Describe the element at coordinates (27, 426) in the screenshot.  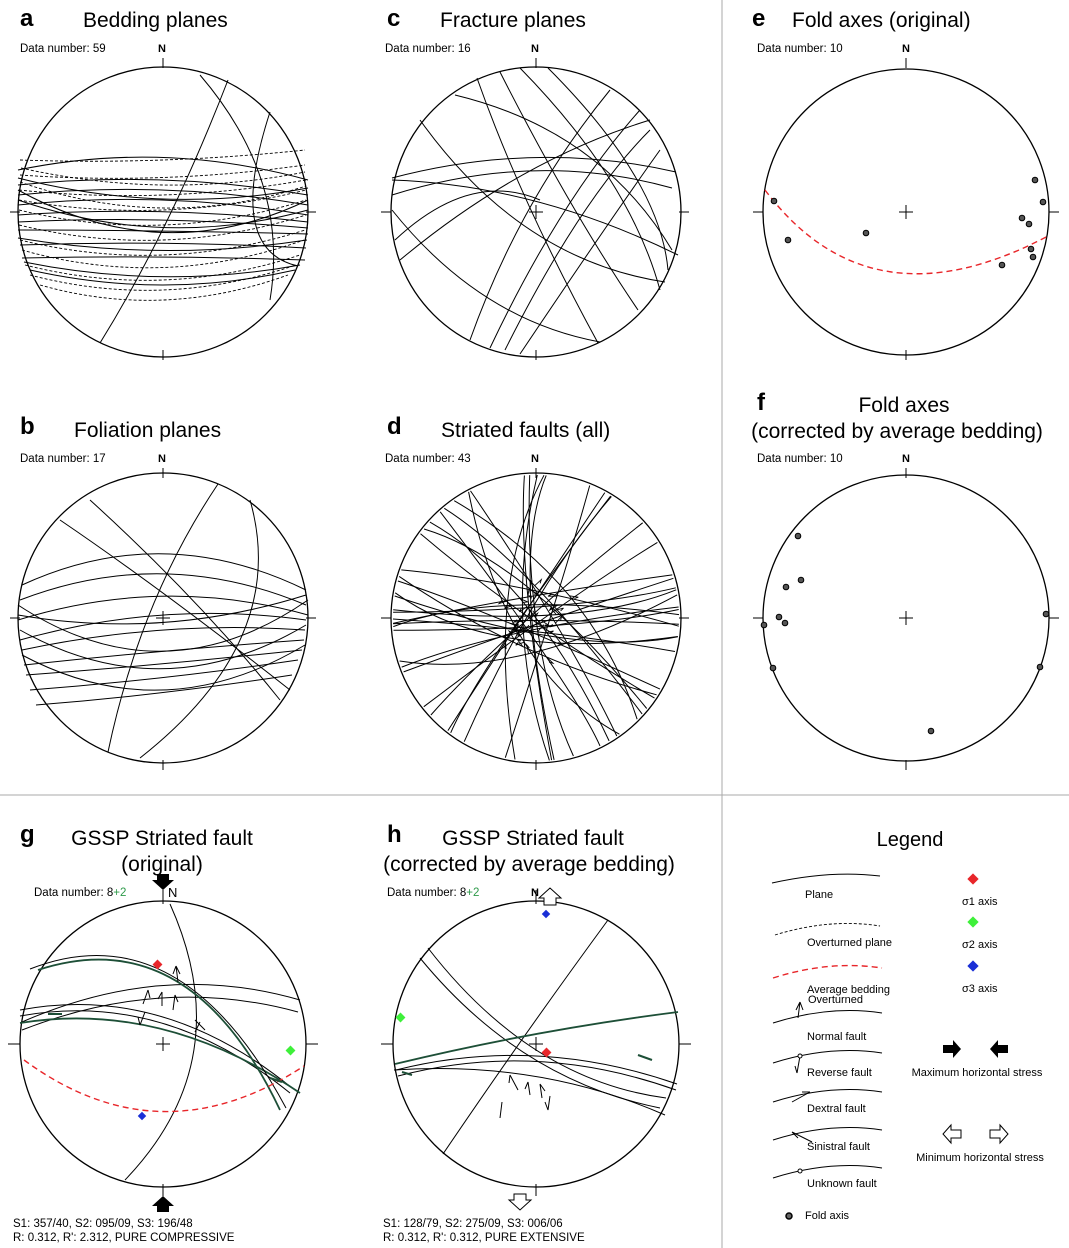
I see `panel-b-letter: b` at that location.